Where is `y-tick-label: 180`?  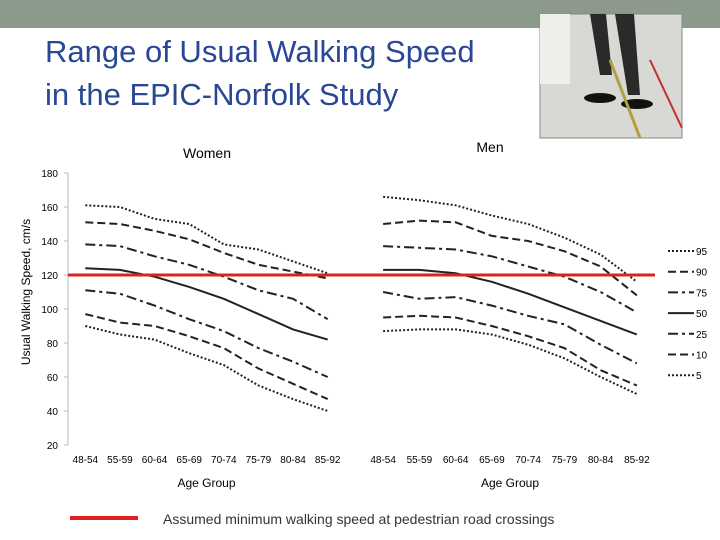
y-tick-label: 180 is located at coordinates (49, 174).